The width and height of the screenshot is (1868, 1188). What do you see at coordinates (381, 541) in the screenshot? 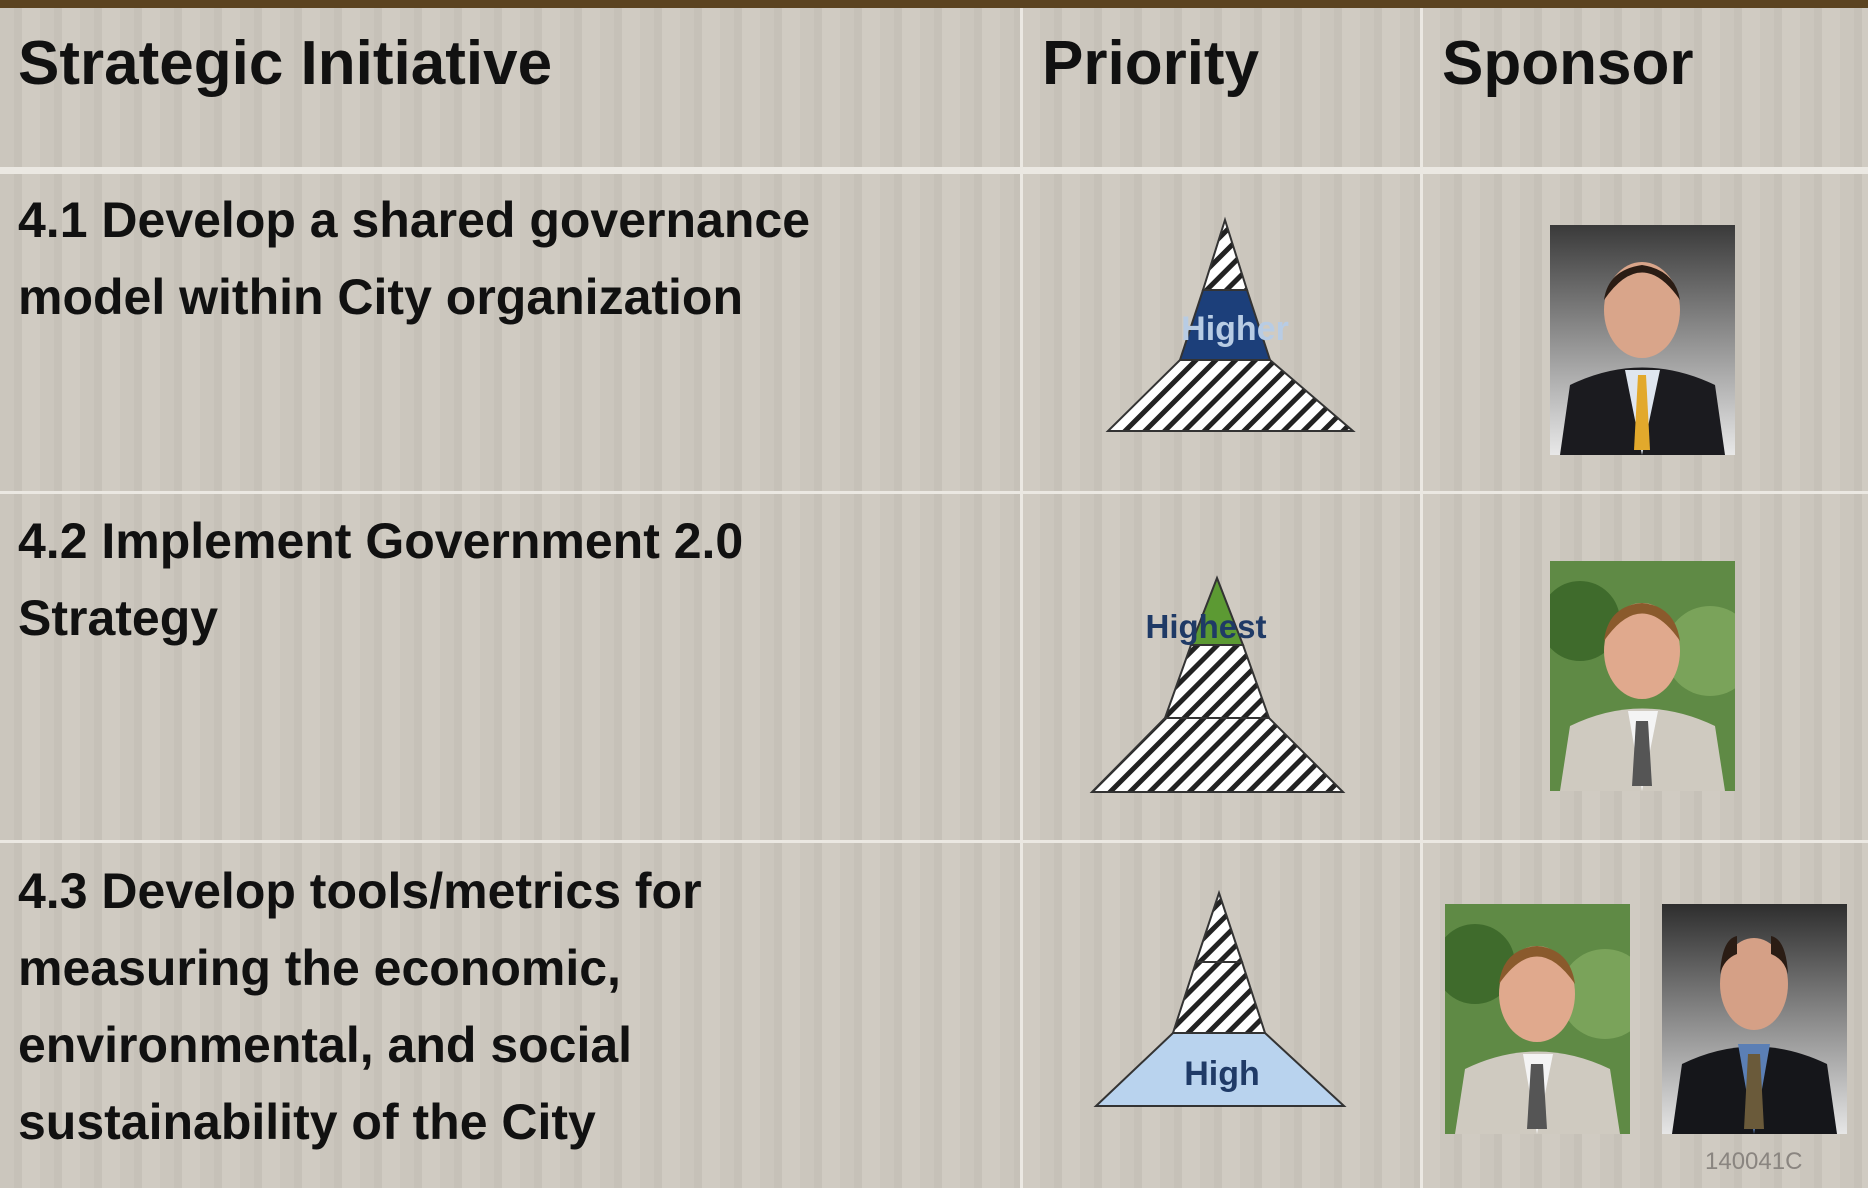
I see `text-line: 4.2 Implement Government 2.0` at bounding box center [381, 541].